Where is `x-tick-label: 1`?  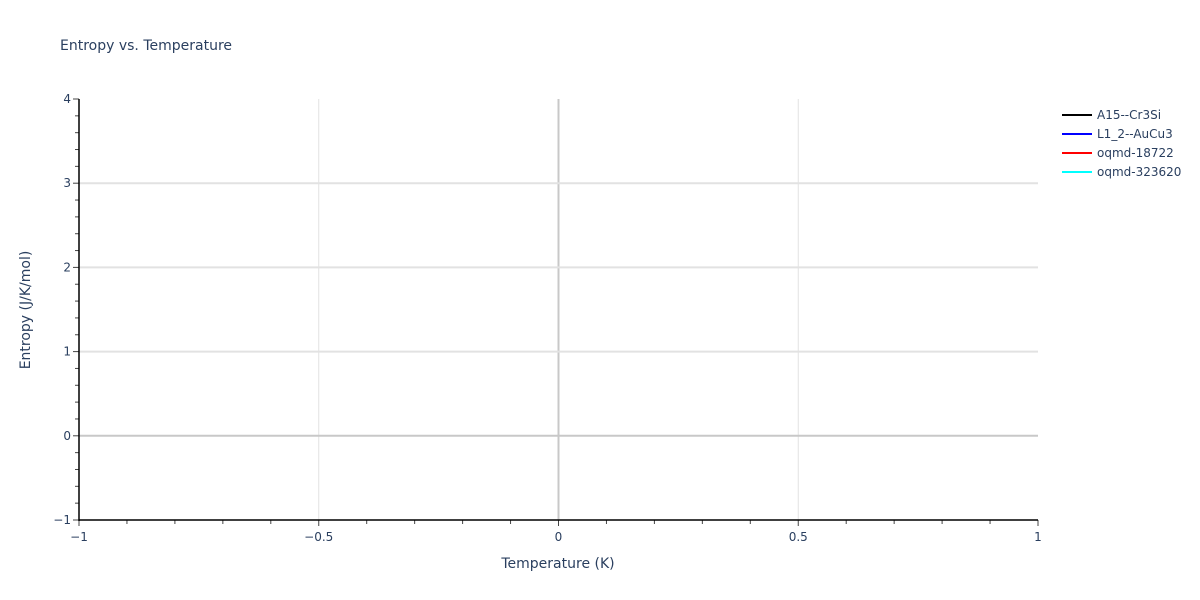
x-tick-label: 1 is located at coordinates (1038, 537).